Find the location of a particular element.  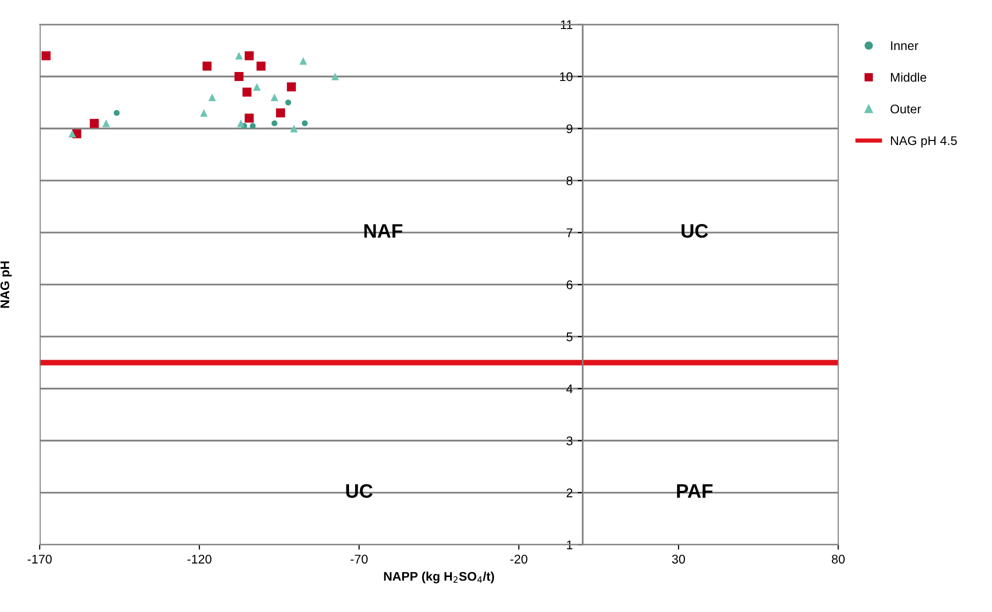

x-axis-title: NAPP (kg H$_{2}$SO$_{4}$/t) is located at coordinates (439, 578).